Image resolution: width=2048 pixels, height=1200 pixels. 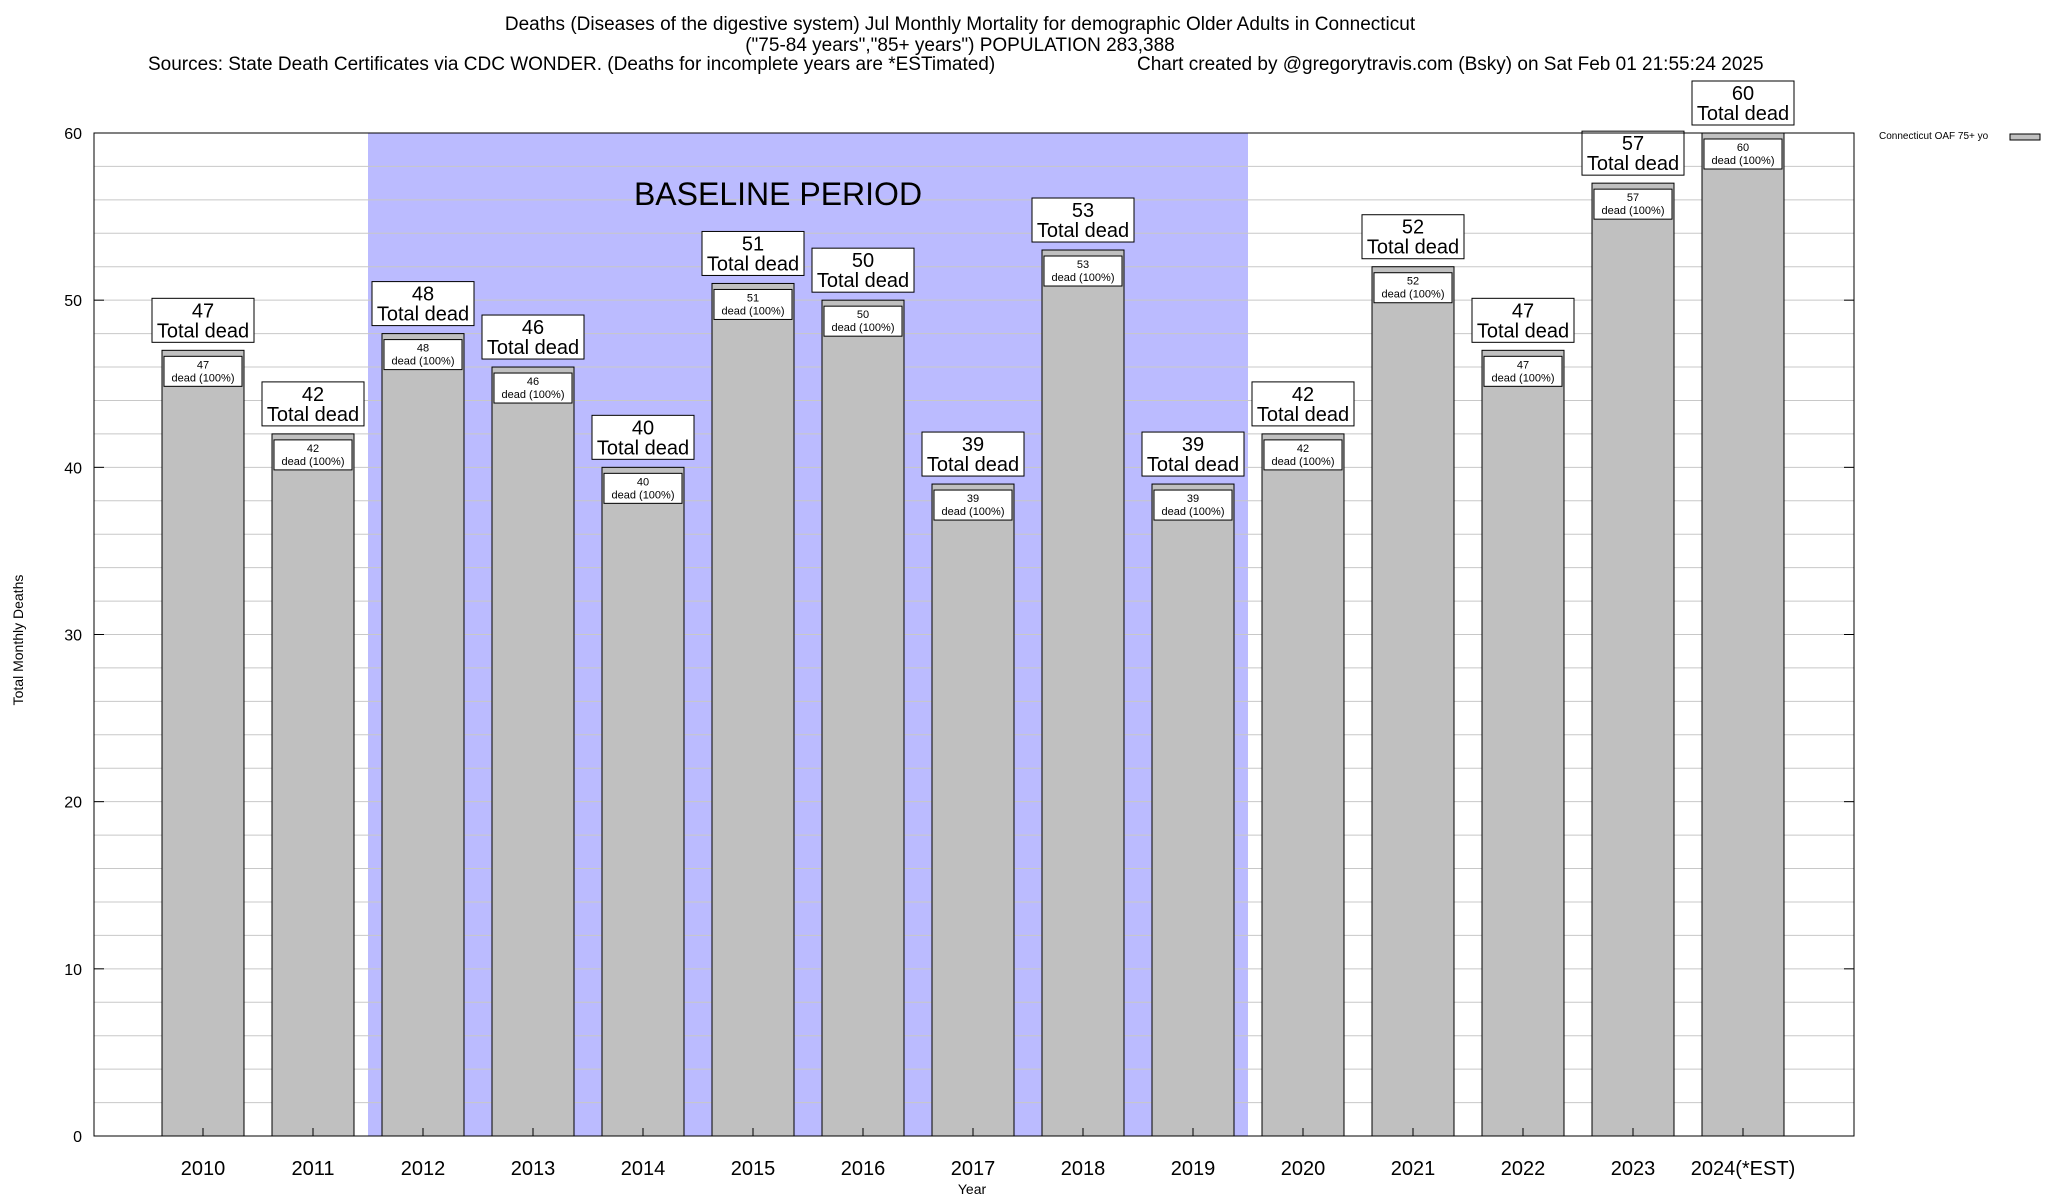 What do you see at coordinates (643, 428) in the screenshot?
I see `bar-top-value: 40` at bounding box center [643, 428].